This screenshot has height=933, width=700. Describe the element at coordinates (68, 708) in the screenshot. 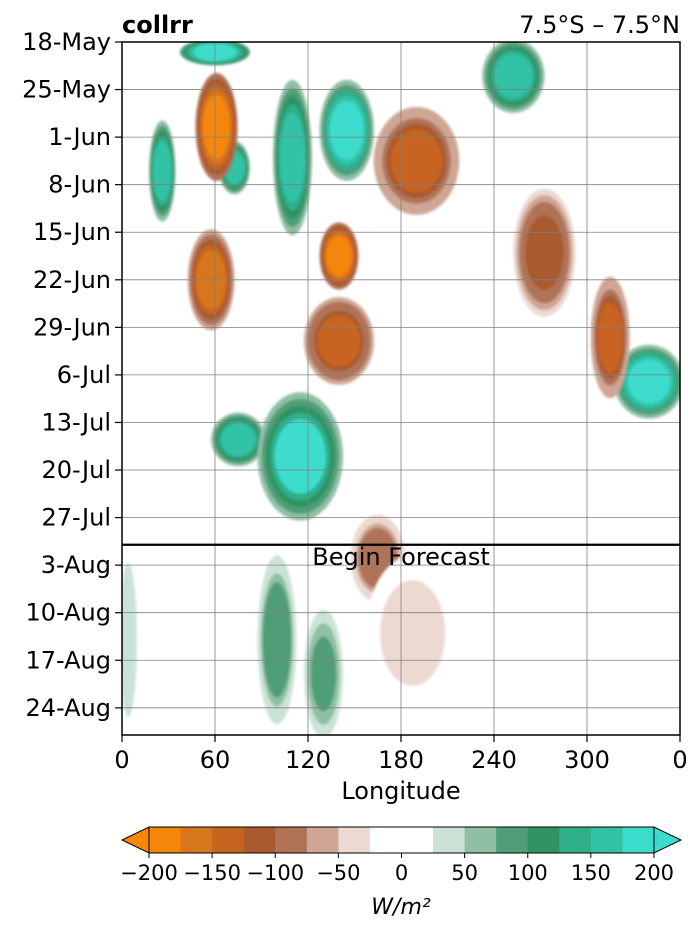

I see `y-tick-label: 24-Aug` at that location.